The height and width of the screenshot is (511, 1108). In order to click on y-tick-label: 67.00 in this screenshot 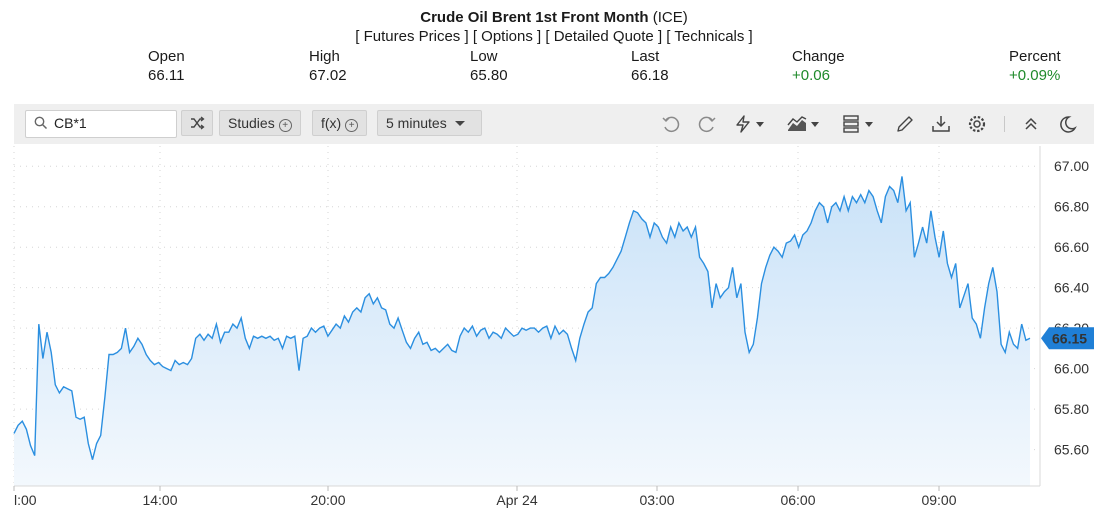, I will do `click(1071, 166)`.